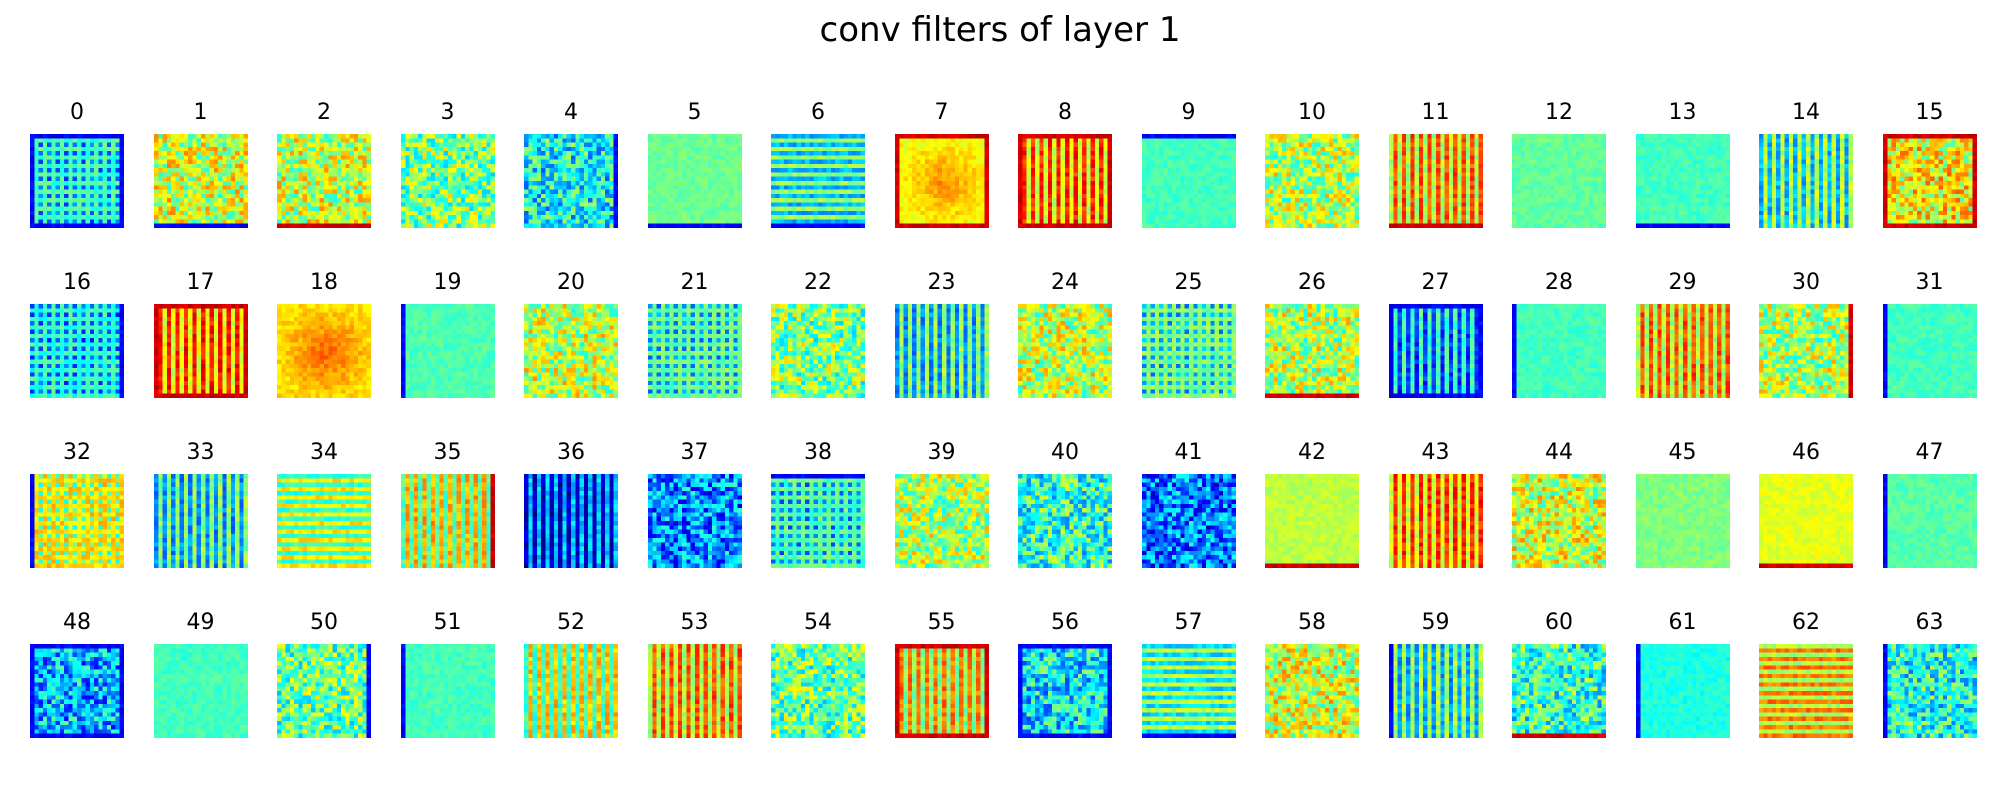 This screenshot has height=800, width=2000. Describe the element at coordinates (1806, 504) in the screenshot. I see `filter-panel: 46` at that location.